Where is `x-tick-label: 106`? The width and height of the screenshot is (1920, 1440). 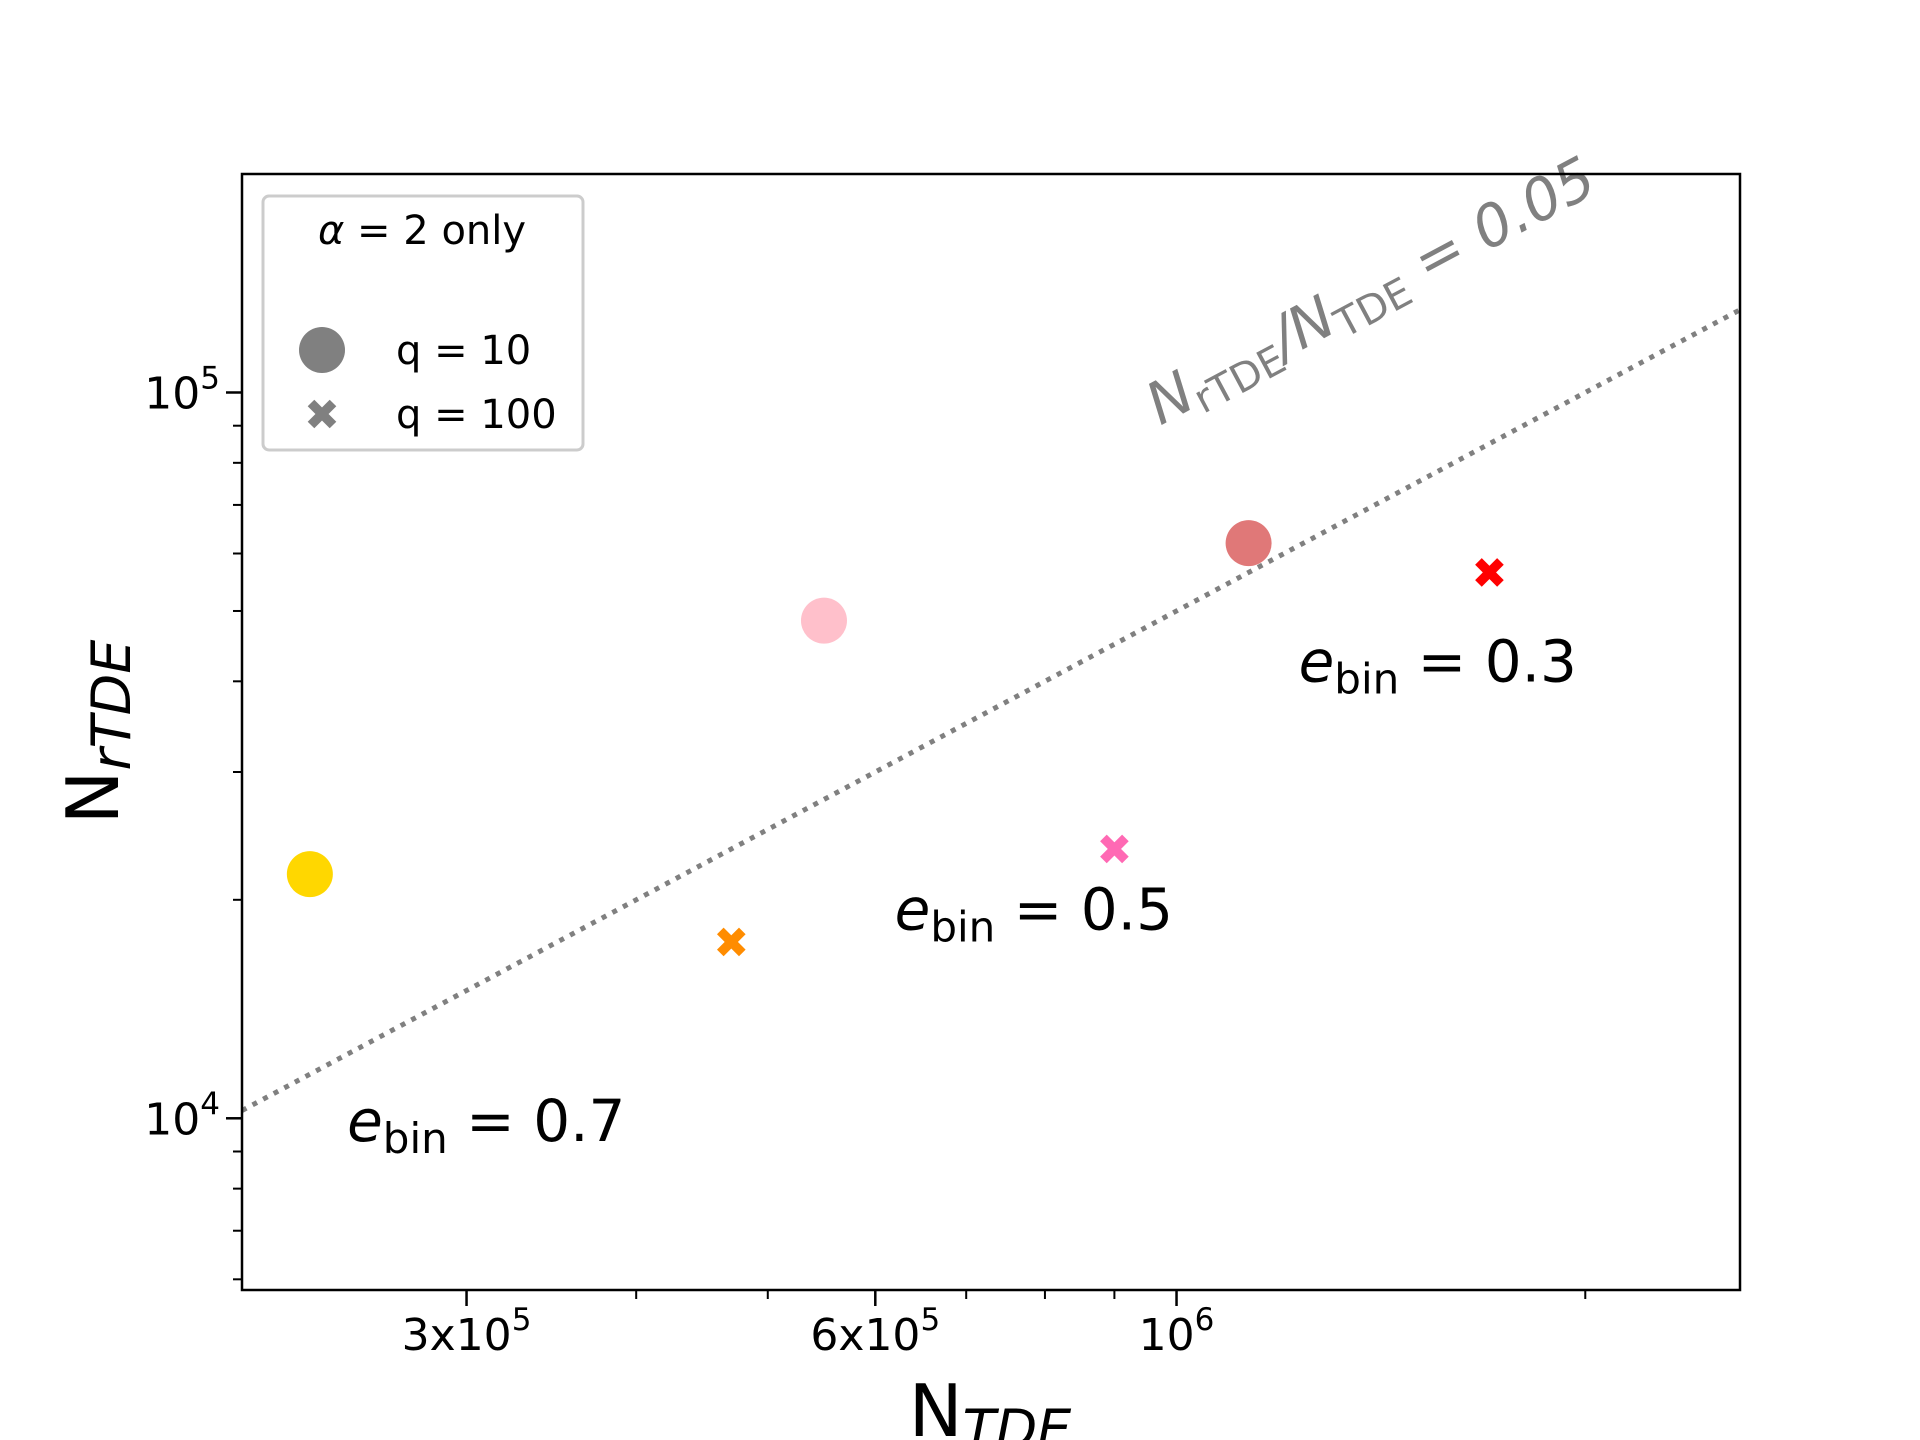 x-tick-label: 106 is located at coordinates (1177, 1331).